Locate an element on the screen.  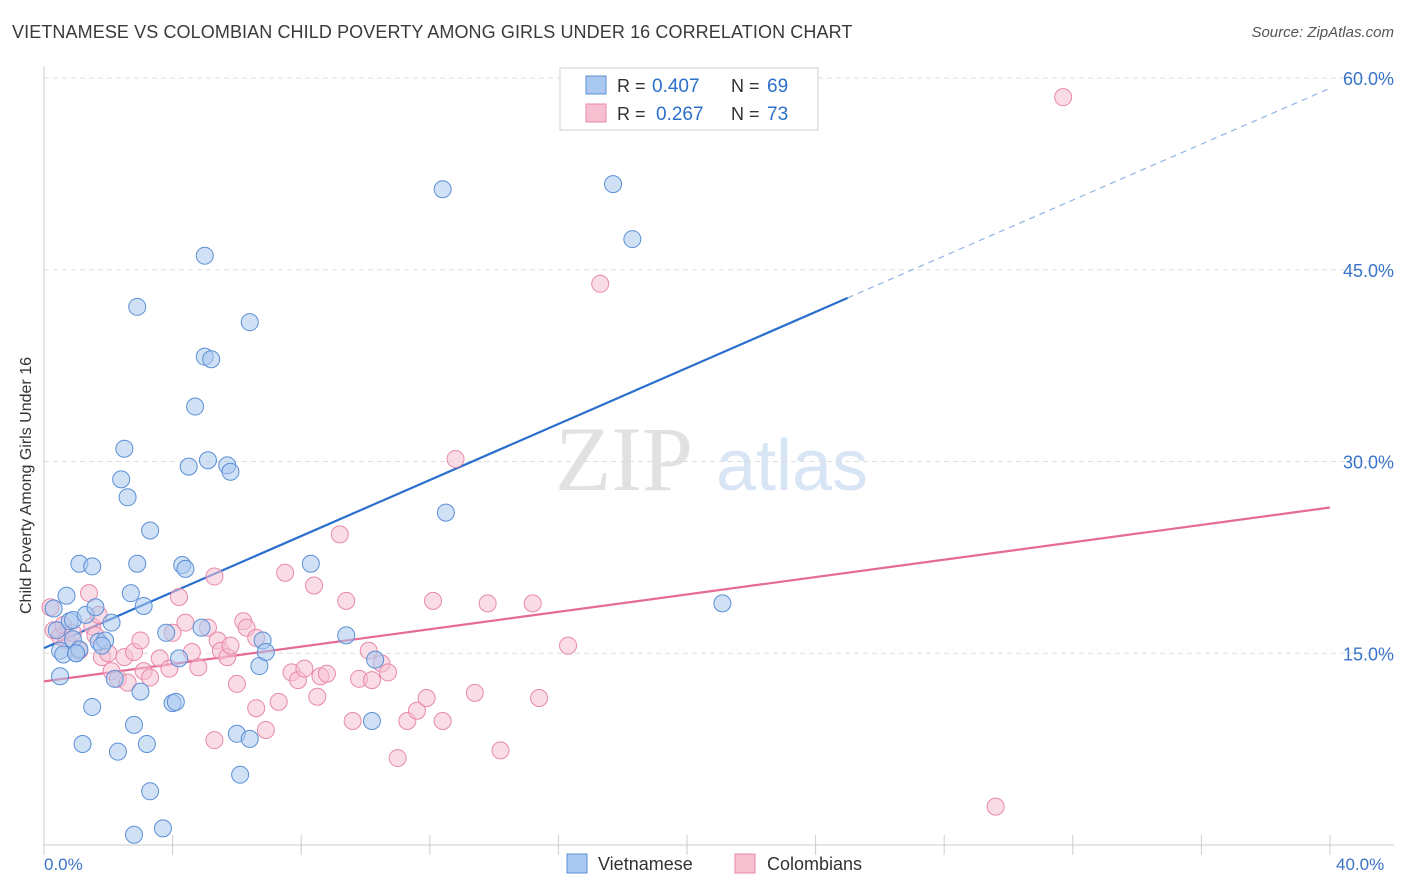
source-credit: Source: ZipAtlas.com is located at coordinates (1322, 32).